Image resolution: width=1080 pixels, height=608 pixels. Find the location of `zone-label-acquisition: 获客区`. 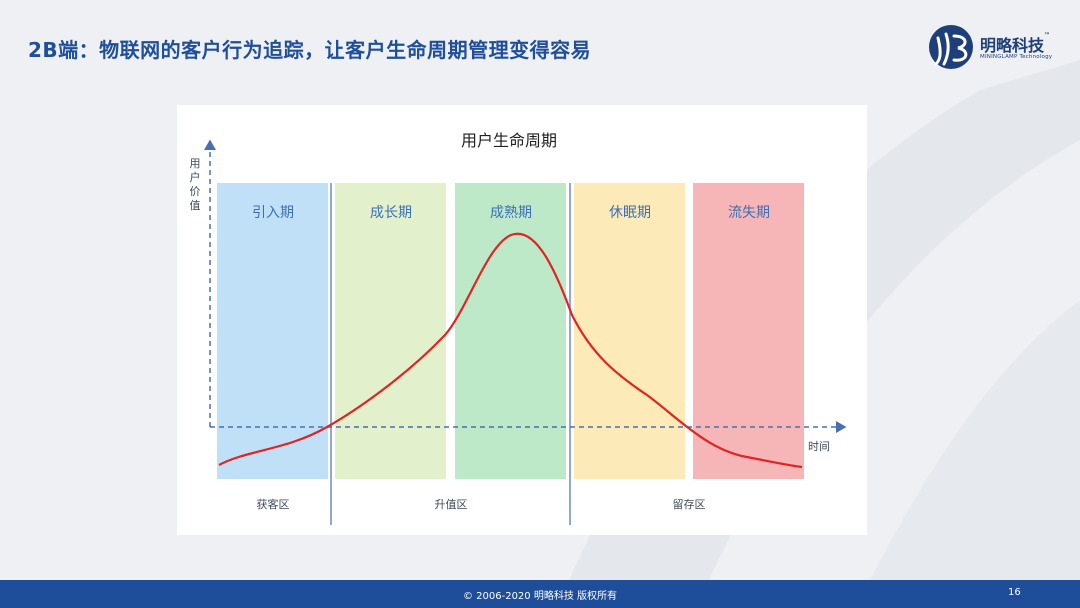

zone-label-acquisition: 获客区 is located at coordinates (273, 504).